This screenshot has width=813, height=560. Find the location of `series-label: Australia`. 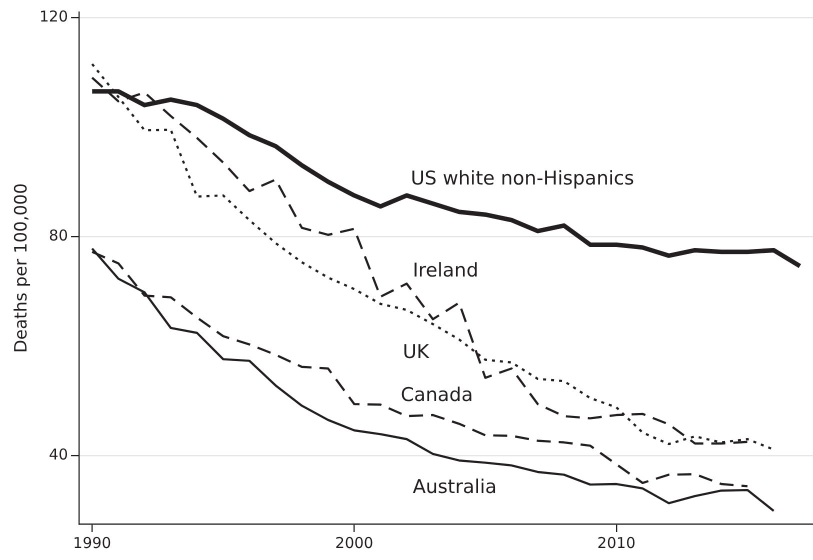

series-label: Australia is located at coordinates (454, 487).